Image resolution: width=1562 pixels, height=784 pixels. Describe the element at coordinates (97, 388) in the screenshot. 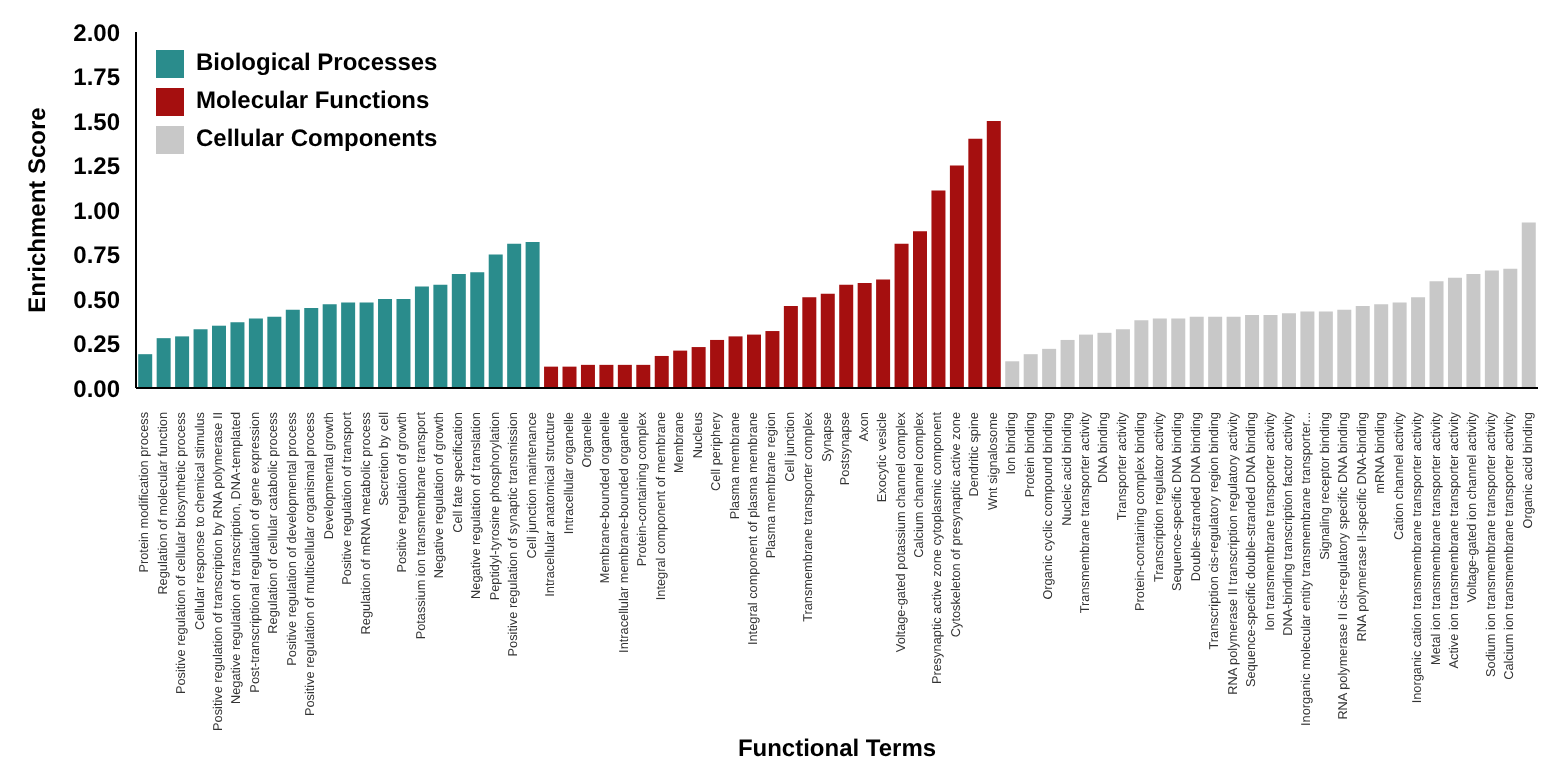

I see `y-tick-label: 0.00` at that location.